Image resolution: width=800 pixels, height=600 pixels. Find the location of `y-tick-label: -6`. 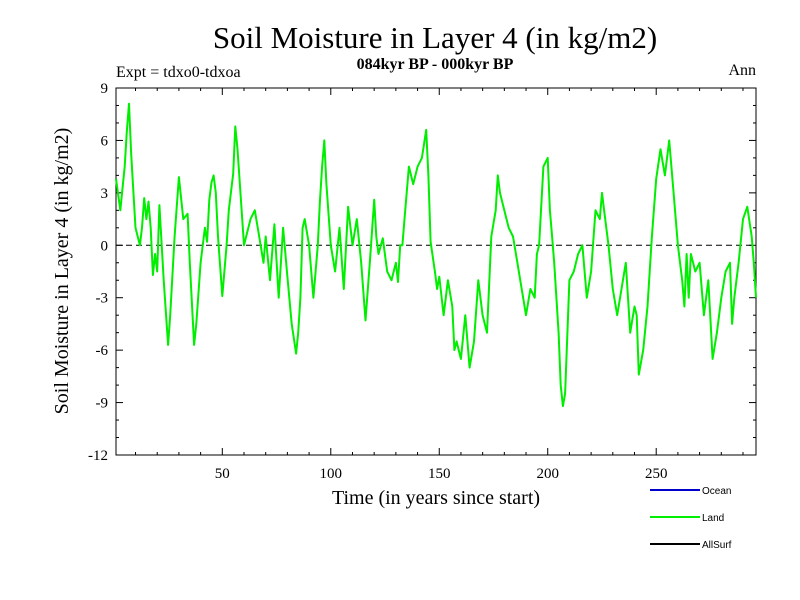

y-tick-label: -6 is located at coordinates (102, 351).